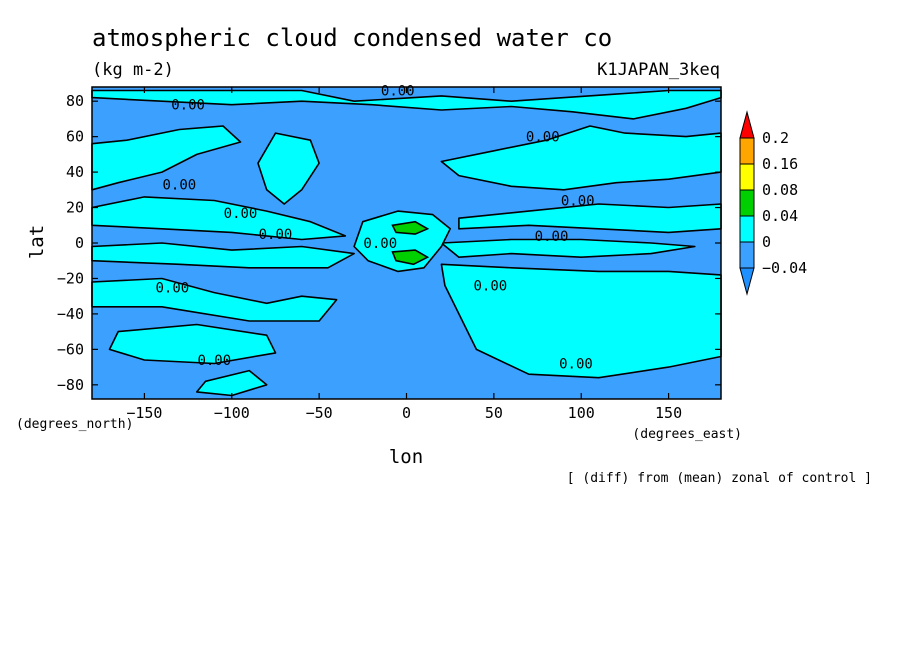  I want to click on y-tick-label: 20, so click(75, 208).